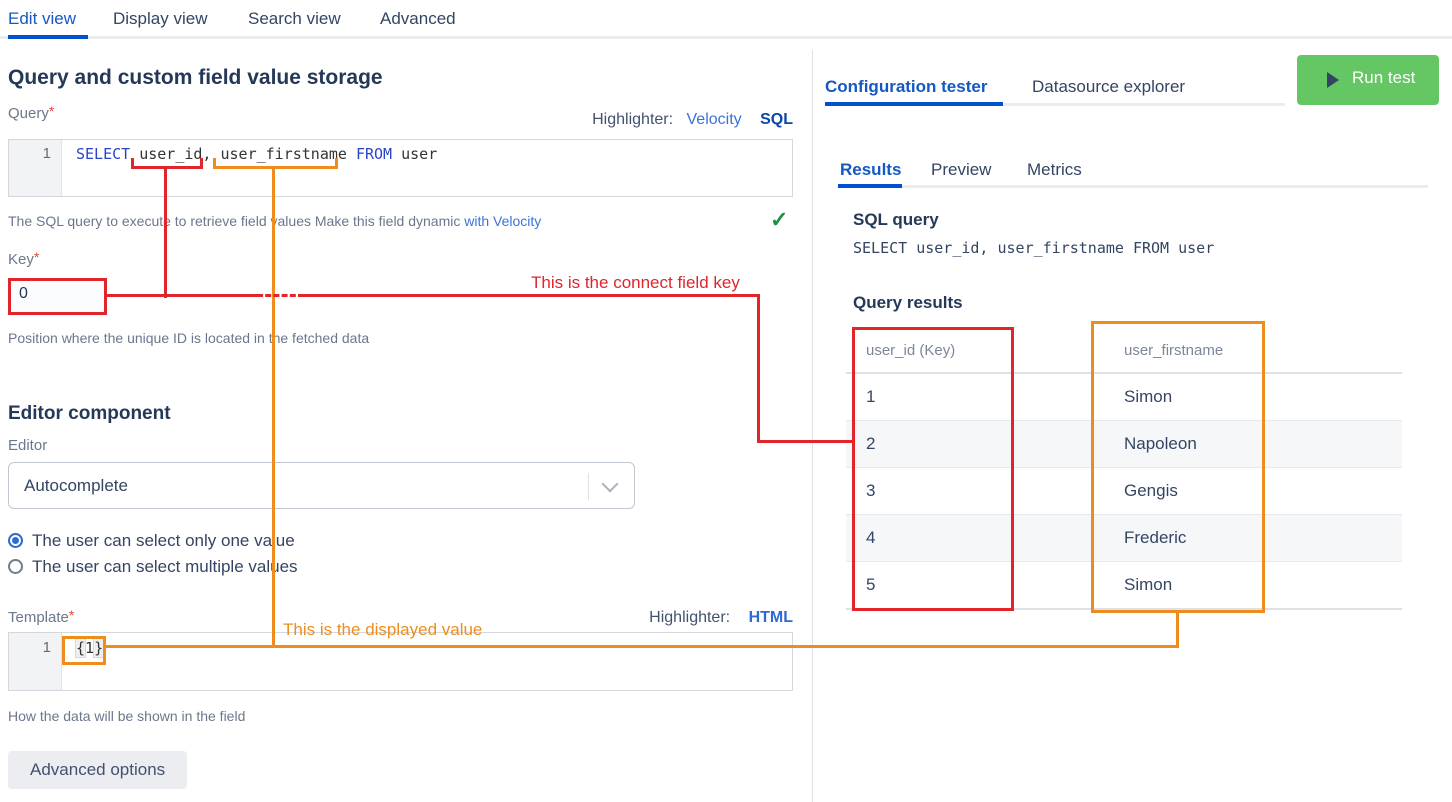  What do you see at coordinates (1133, 186) in the screenshot?
I see `subtab-underline` at bounding box center [1133, 186].